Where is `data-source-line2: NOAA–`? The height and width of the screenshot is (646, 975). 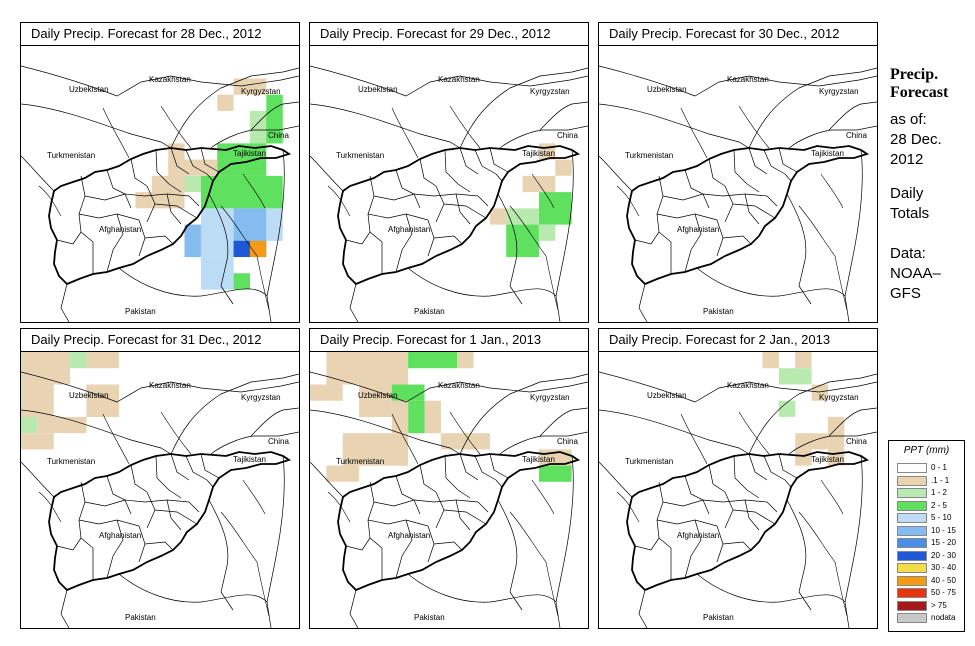 data-source-line2: NOAA– is located at coordinates (915, 273).